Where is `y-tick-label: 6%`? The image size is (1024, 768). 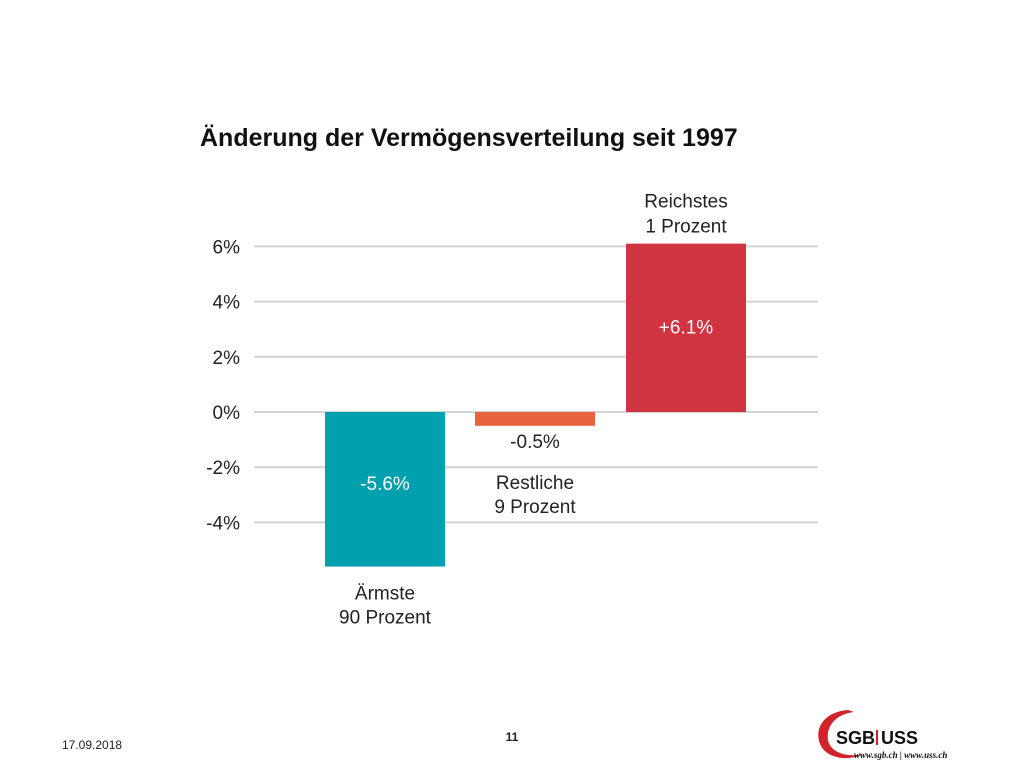 y-tick-label: 6% is located at coordinates (227, 247).